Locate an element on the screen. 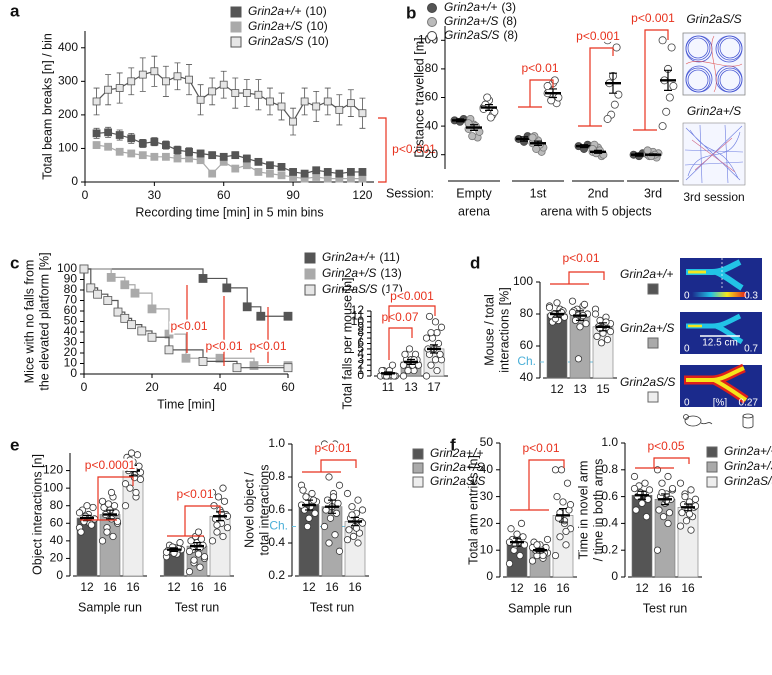  legend-count: (11) is located at coordinates (389, 257).